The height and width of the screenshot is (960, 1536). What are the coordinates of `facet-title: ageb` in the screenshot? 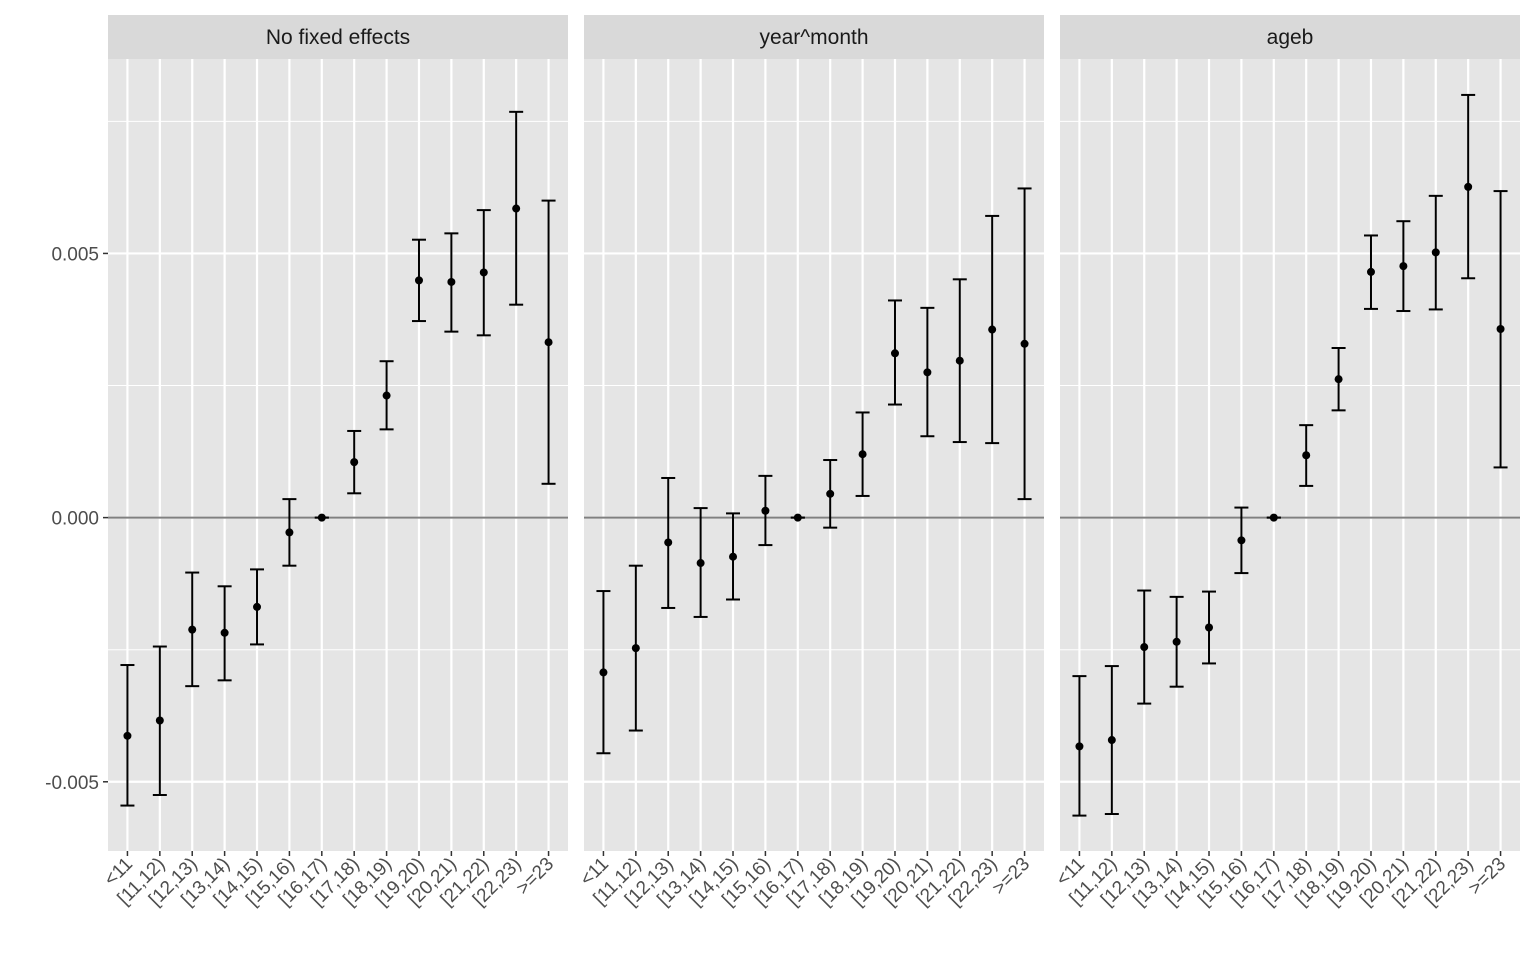 It's located at (1290, 37).